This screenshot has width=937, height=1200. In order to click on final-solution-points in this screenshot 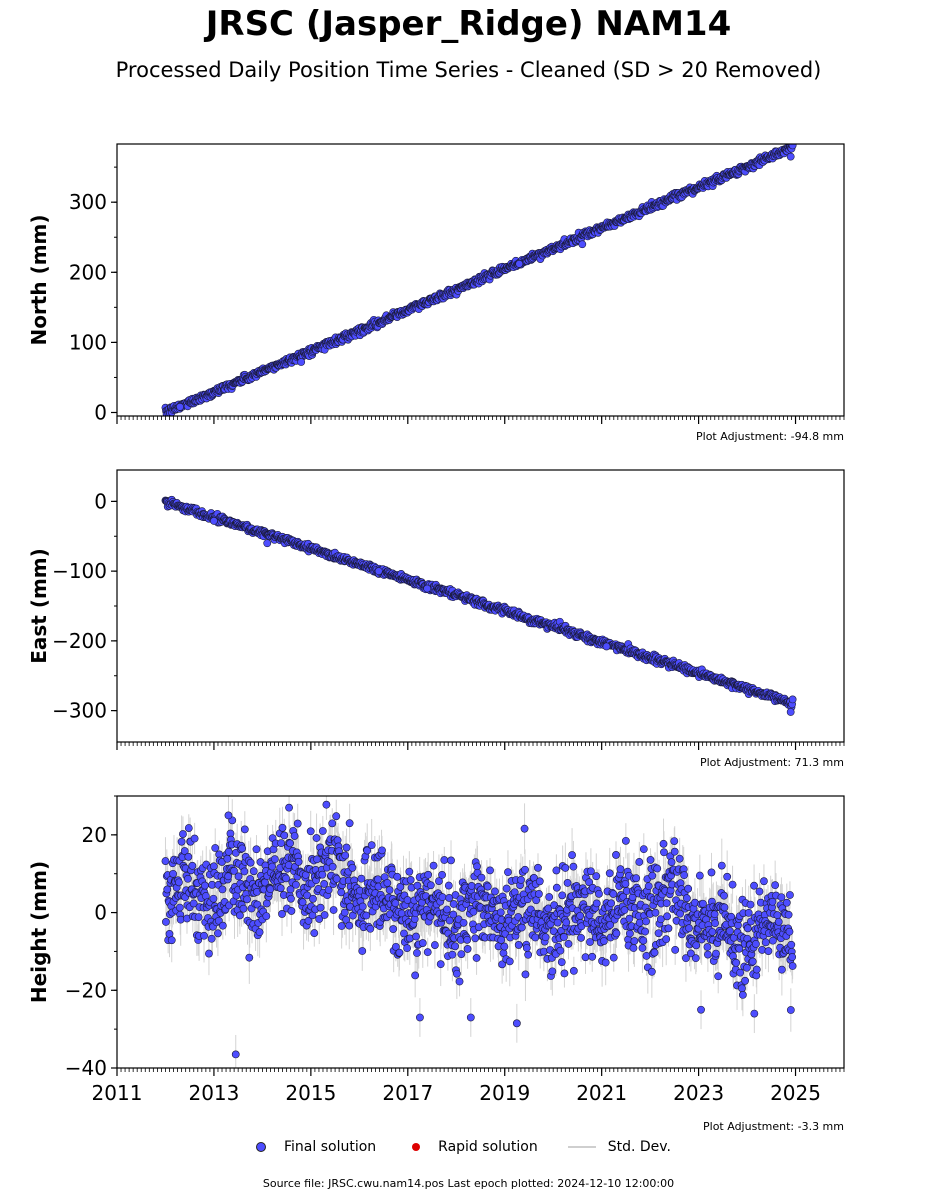, I will do `click(479, 605)`.